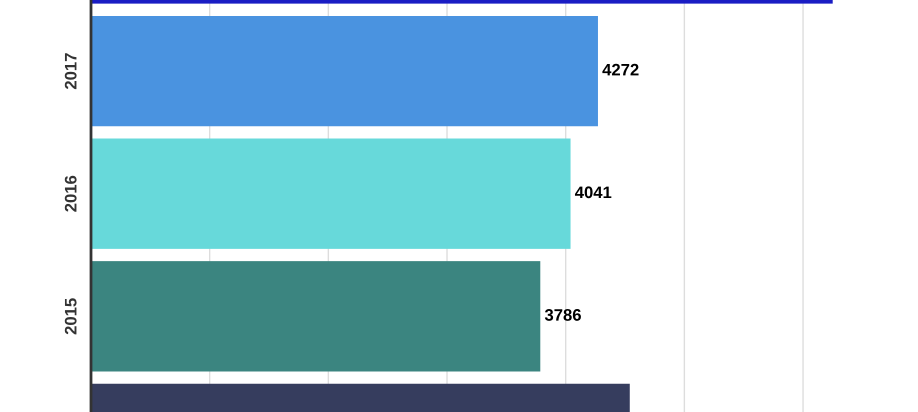 The height and width of the screenshot is (412, 918). What do you see at coordinates (593, 192) in the screenshot?
I see `data-label: 4041` at bounding box center [593, 192].